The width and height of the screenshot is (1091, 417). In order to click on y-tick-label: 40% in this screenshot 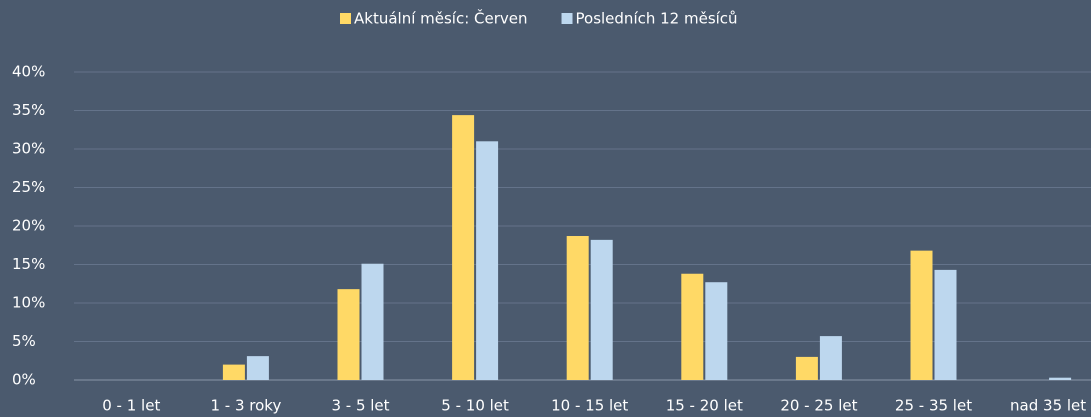, I will do `click(28, 72)`.